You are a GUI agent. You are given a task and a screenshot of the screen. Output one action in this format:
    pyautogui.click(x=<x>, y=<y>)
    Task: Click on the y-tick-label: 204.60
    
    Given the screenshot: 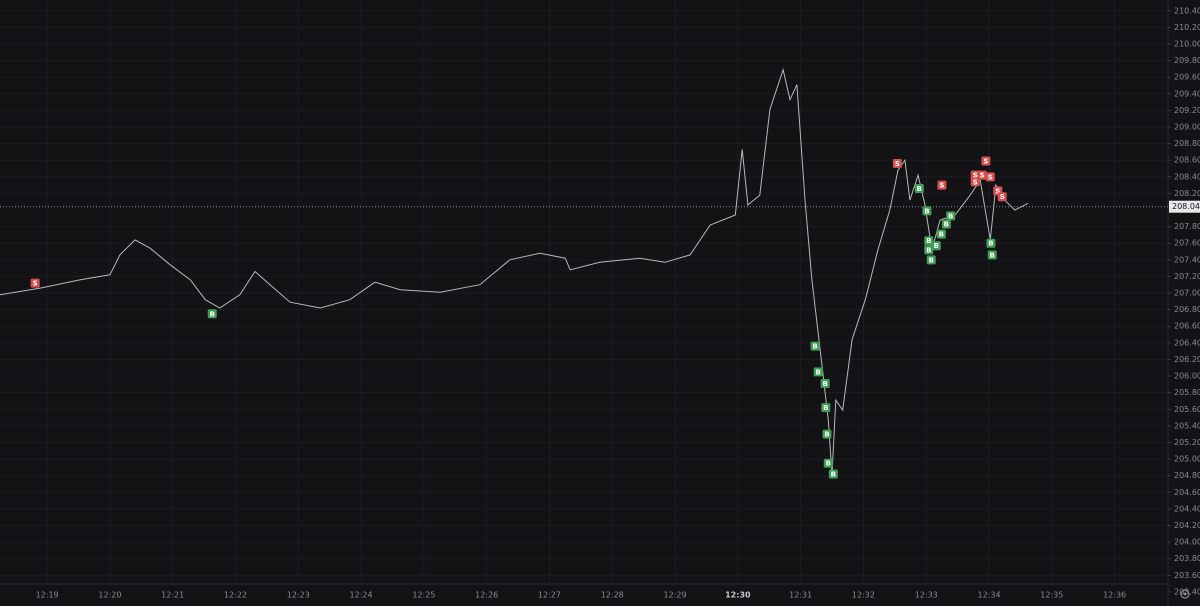 What is the action you would take?
    pyautogui.click(x=1187, y=492)
    